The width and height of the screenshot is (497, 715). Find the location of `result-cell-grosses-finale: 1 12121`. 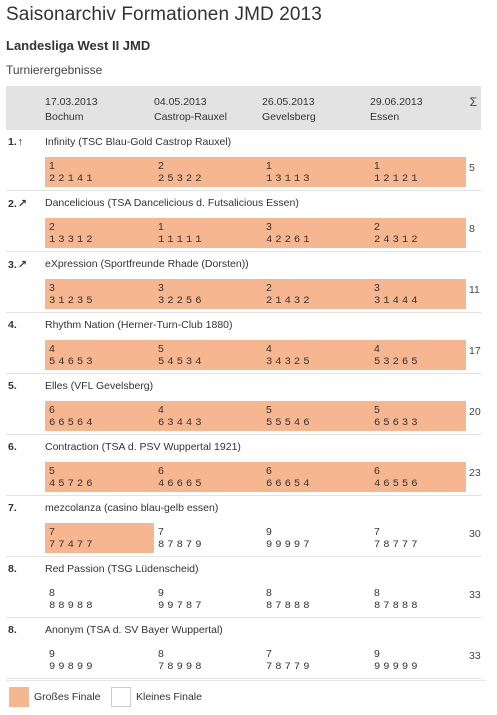

result-cell-grosses-finale: 1 12121 is located at coordinates (418, 172).